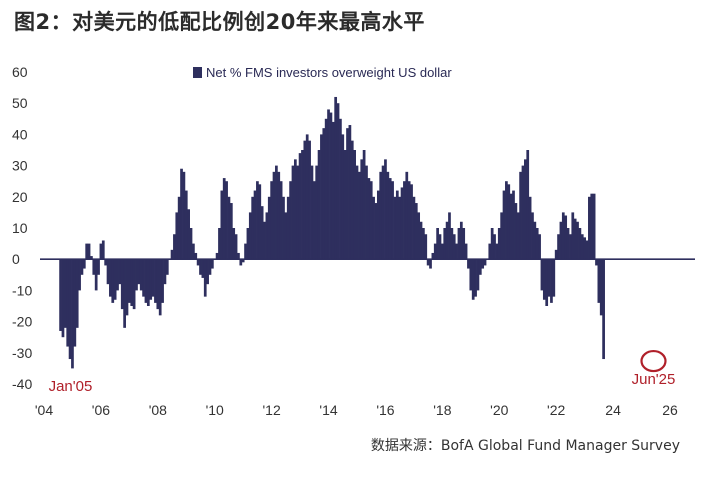  Describe the element at coordinates (442, 410) in the screenshot. I see `x-tick-label: '18` at that location.